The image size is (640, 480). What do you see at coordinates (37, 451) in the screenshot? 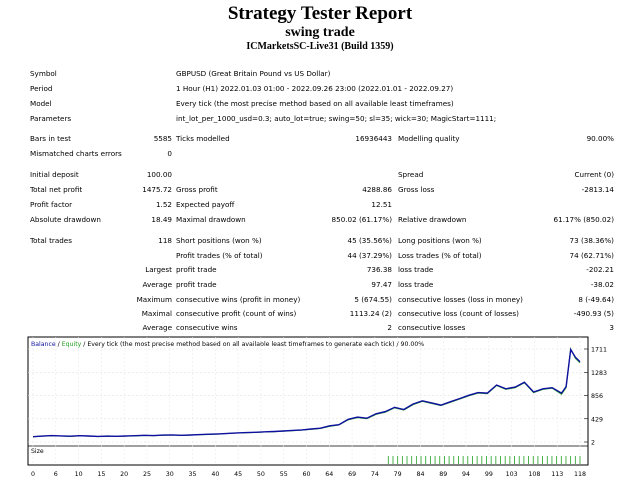
I see `size-label: Size` at bounding box center [37, 451].